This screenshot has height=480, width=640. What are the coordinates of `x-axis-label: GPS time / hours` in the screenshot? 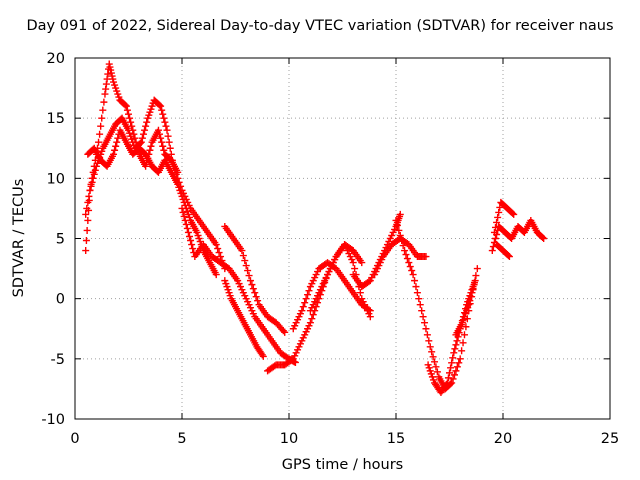 It's located at (342, 465).